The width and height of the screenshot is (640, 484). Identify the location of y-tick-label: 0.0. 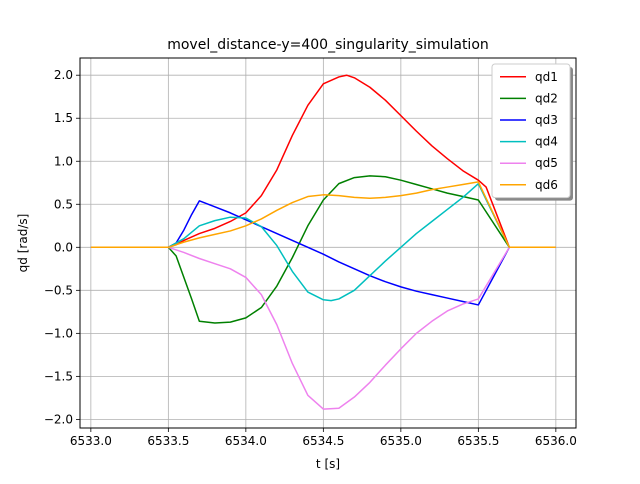
(63, 247).